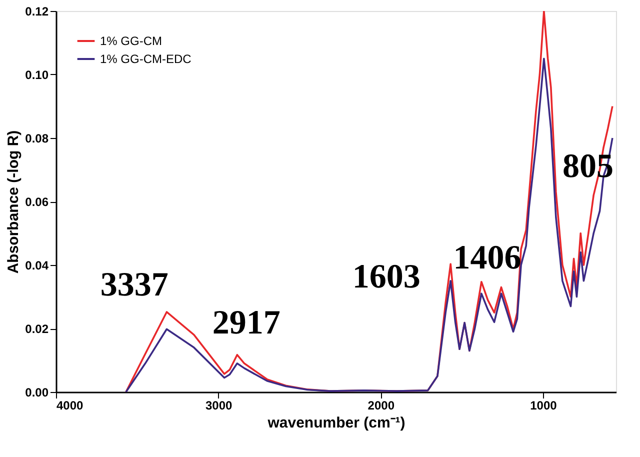 Image resolution: width=640 pixels, height=457 pixels. Describe the element at coordinates (13, 202) in the screenshot. I see `y-axis-title: Absorbance (-log R)` at that location.